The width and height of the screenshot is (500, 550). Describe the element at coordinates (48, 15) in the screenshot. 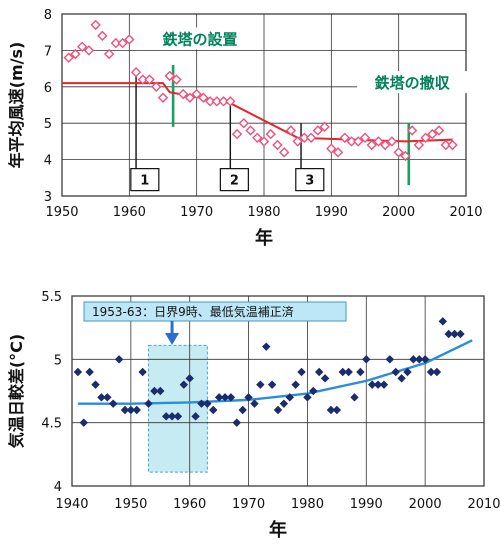

I see `y-tick-label: 8` at that location.